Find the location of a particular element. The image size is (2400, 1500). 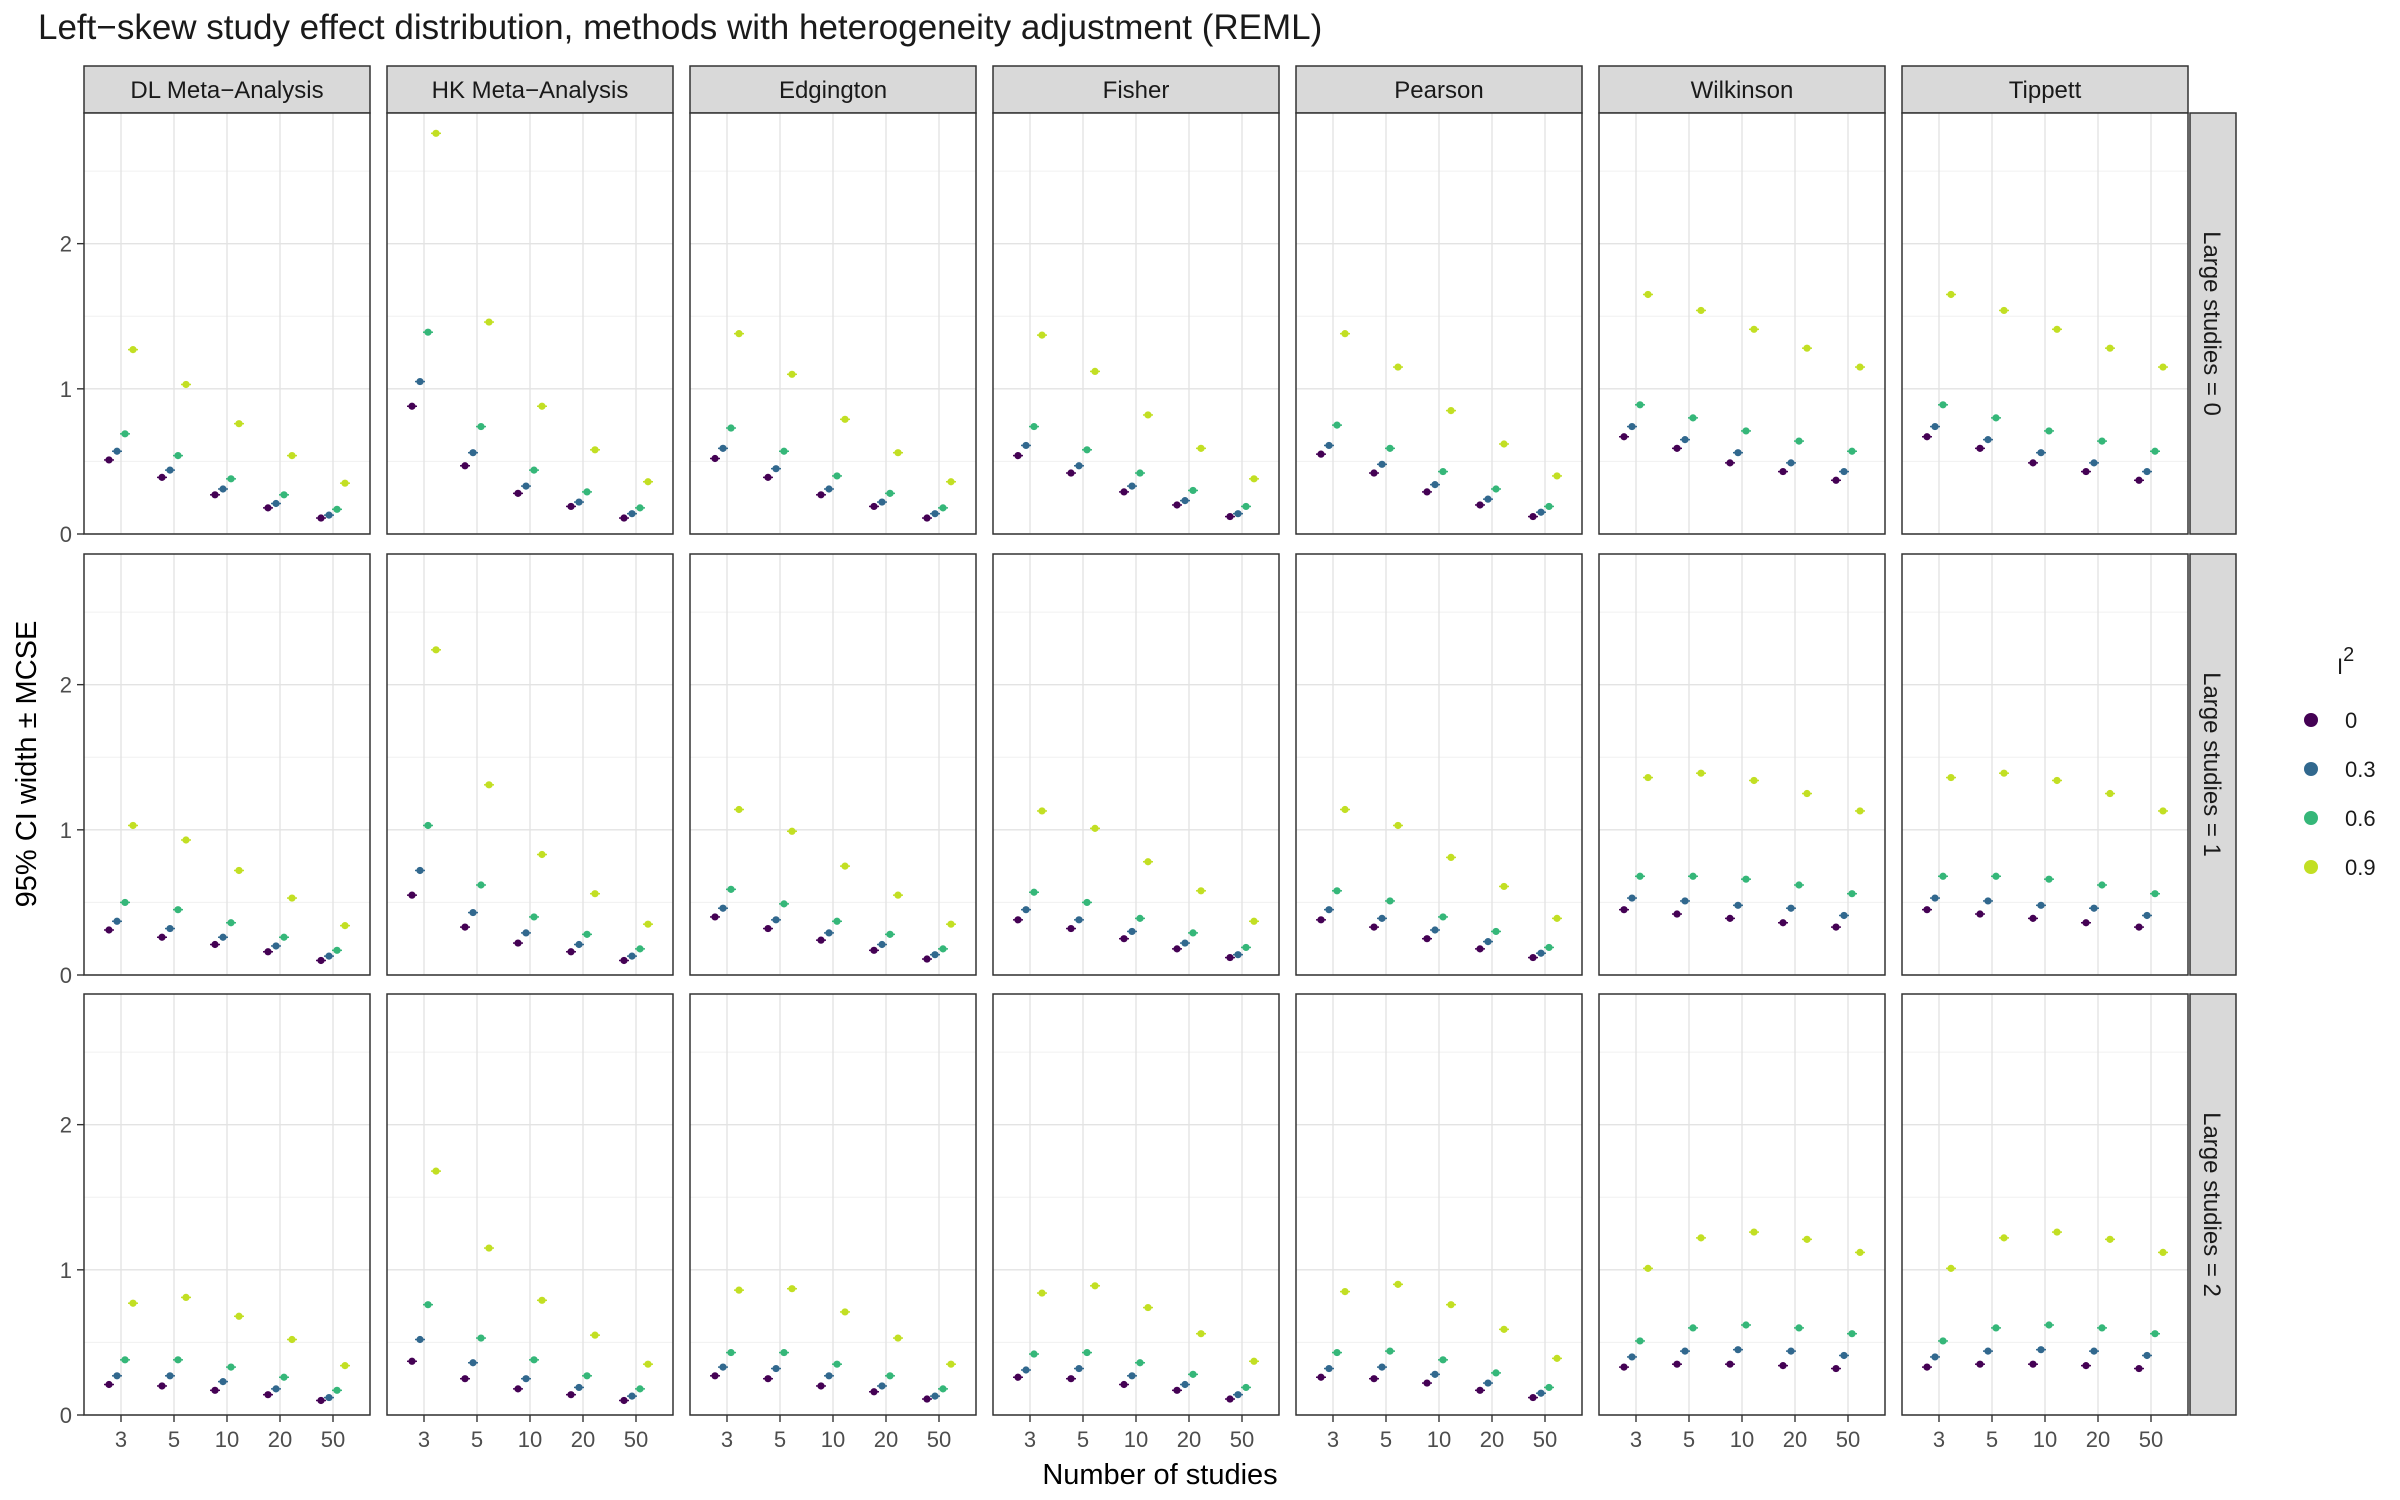

column-strip-label: Wilkinson is located at coordinates (1742, 90).